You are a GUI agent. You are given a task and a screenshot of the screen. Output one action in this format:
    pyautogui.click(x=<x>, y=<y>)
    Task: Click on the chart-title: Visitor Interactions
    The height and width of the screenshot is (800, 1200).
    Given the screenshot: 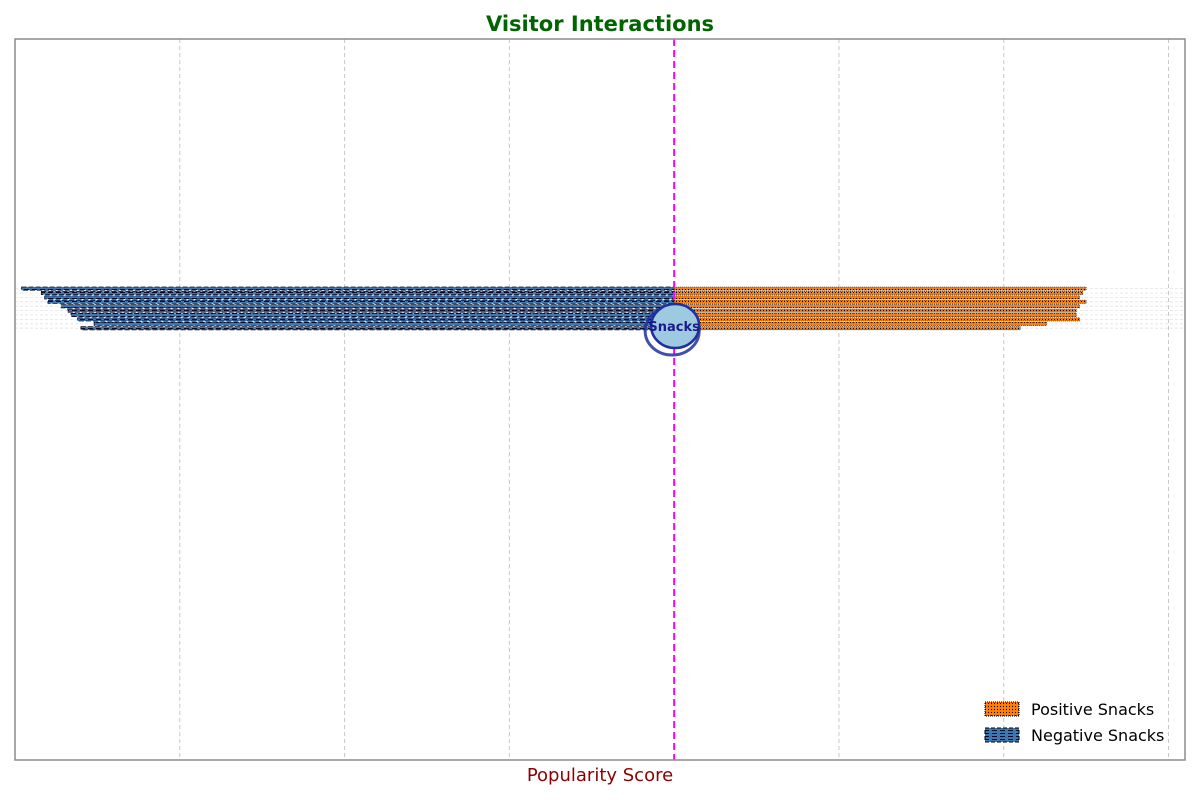 What is the action you would take?
    pyautogui.click(x=600, y=24)
    